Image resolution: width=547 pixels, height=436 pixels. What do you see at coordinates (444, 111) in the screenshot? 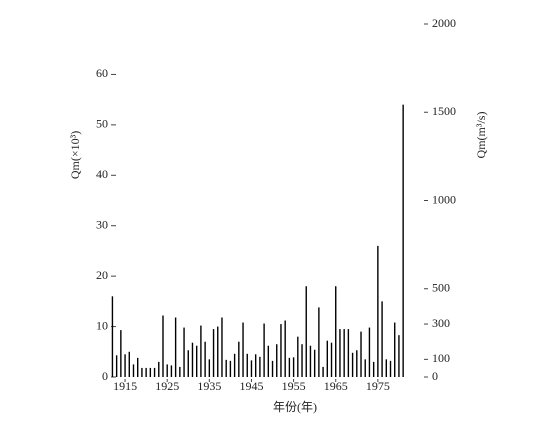
I see `y2-tick-label: 1500` at bounding box center [444, 111].